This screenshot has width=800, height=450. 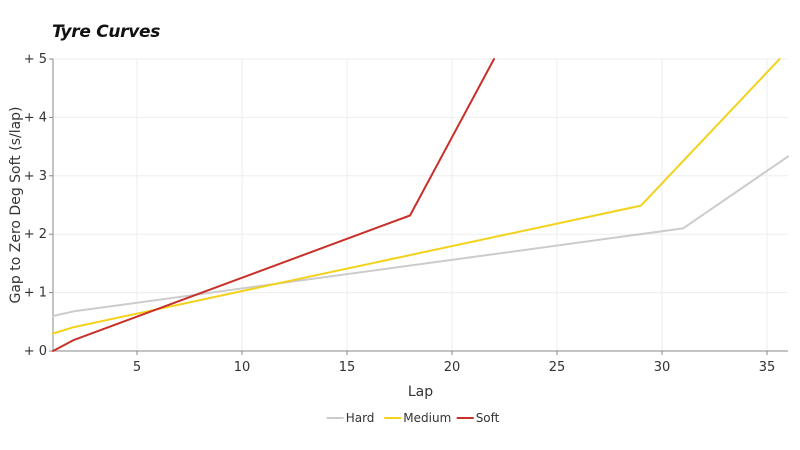 I want to click on x-tick-label: 10, so click(x=242, y=367).